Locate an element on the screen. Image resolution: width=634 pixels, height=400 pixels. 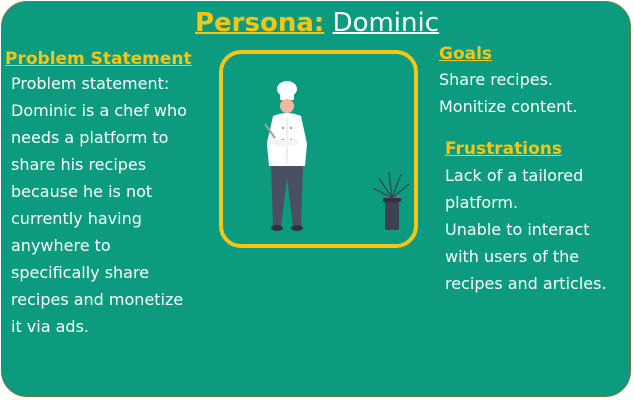
problem-line: anywhere to is located at coordinates (61, 245).